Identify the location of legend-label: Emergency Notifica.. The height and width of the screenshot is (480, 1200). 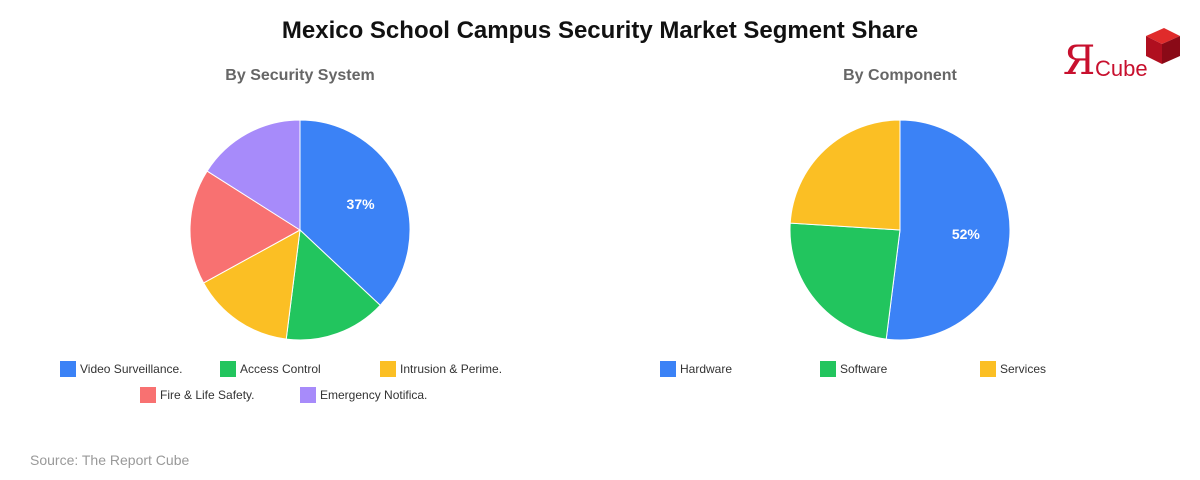
(374, 395).